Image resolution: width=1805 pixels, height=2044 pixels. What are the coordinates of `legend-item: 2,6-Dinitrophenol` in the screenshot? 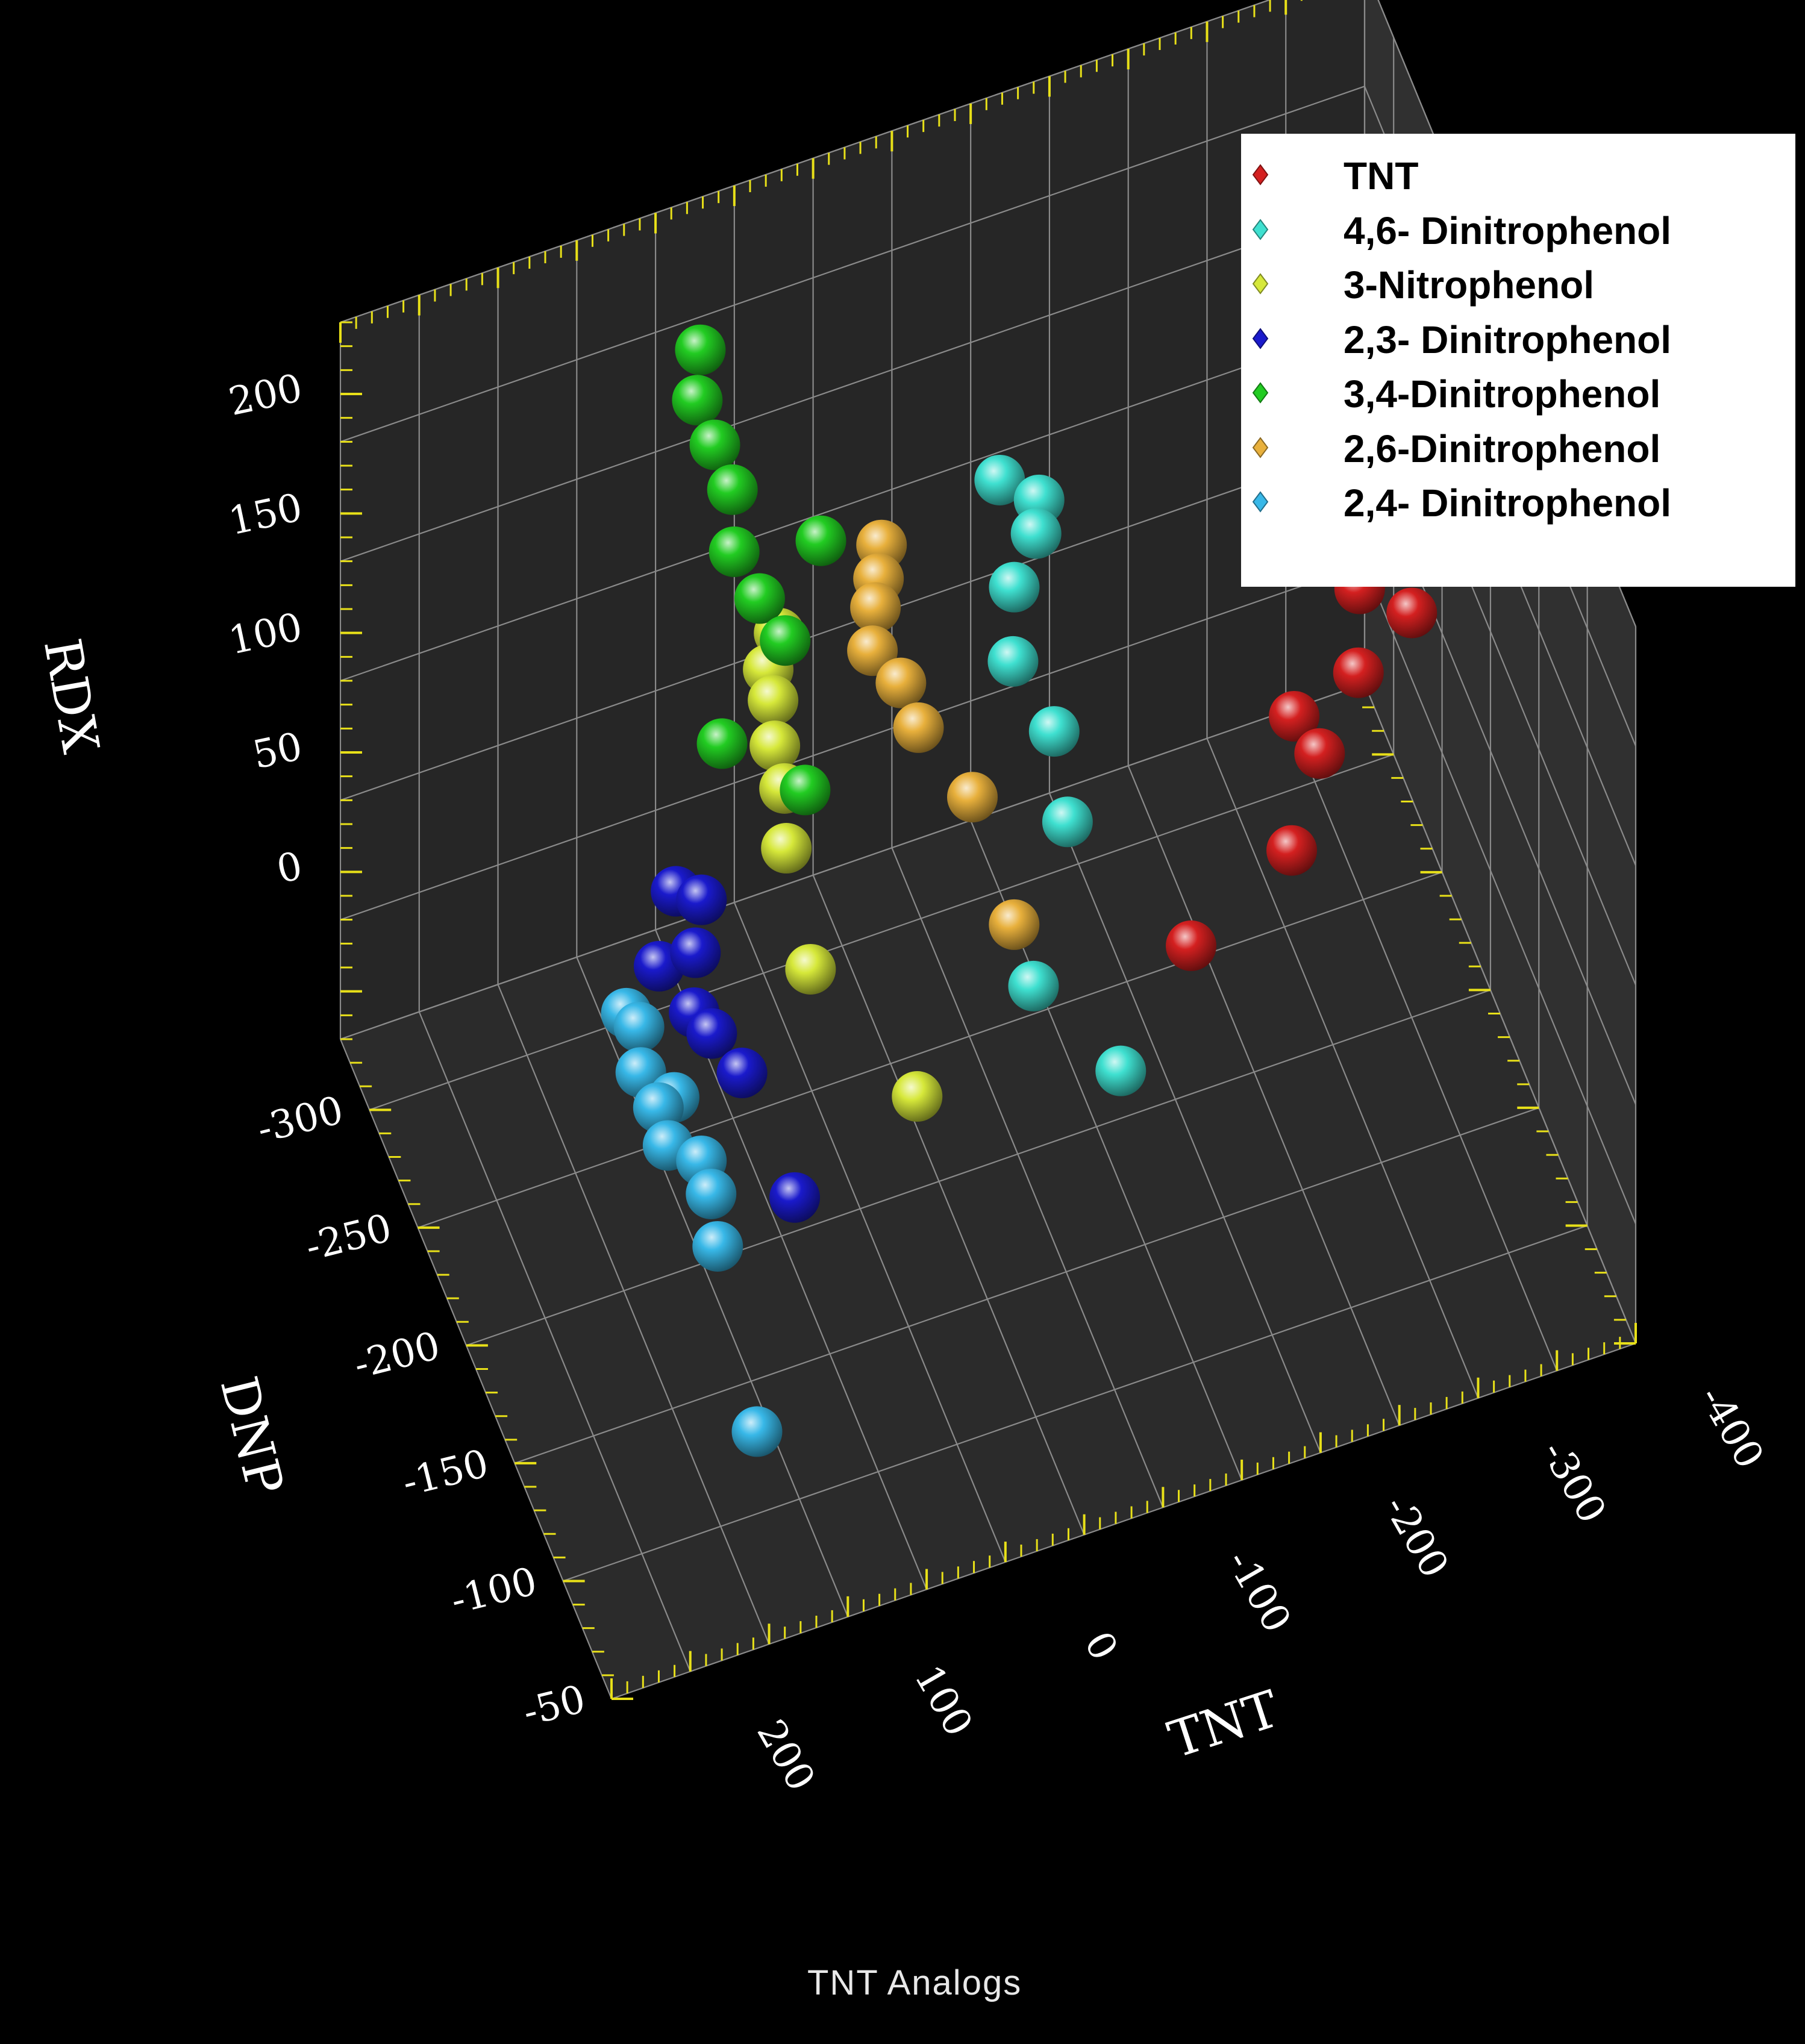 It's located at (1518, 450).